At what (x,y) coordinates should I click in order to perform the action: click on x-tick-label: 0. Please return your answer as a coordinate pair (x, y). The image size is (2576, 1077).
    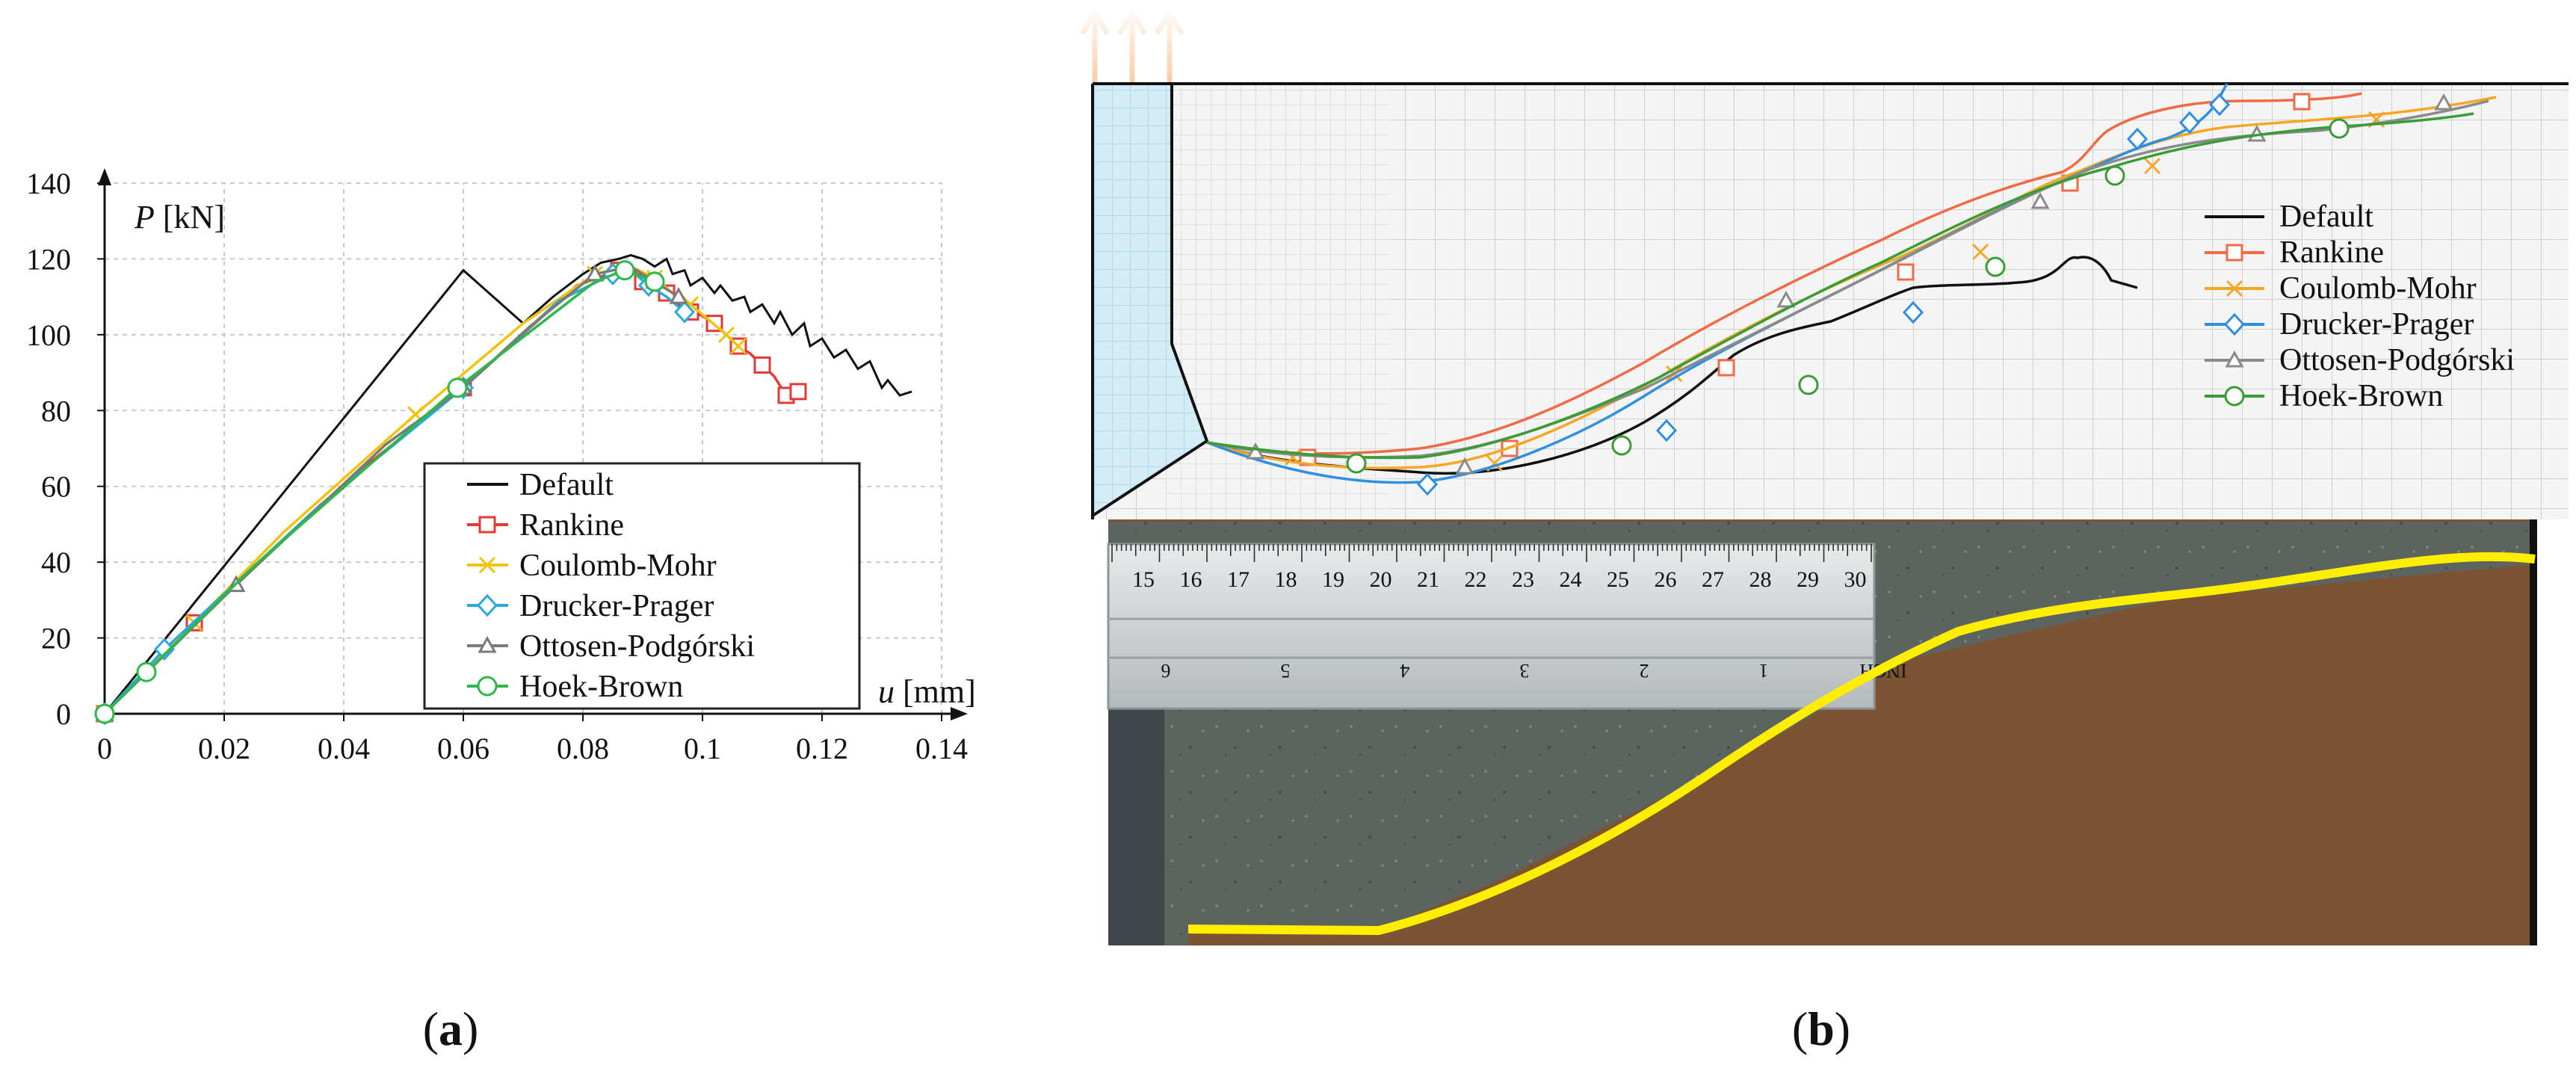
    Looking at the image, I should click on (105, 748).